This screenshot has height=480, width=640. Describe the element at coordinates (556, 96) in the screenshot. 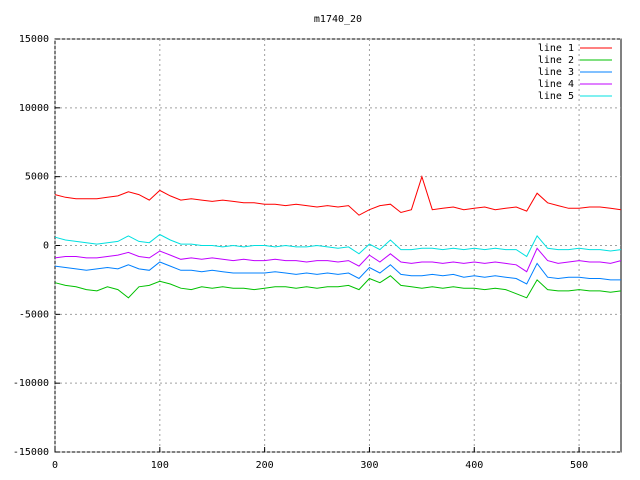

I see `legend-label: line 5` at that location.